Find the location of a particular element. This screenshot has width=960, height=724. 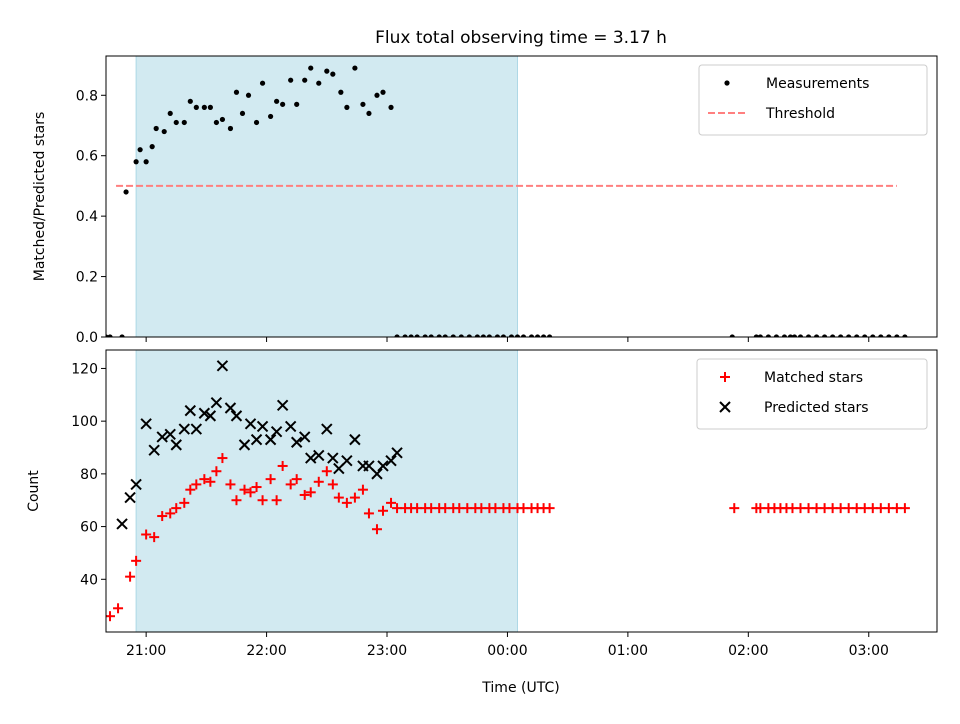

x-tick-label: 23:00 is located at coordinates (387, 651).